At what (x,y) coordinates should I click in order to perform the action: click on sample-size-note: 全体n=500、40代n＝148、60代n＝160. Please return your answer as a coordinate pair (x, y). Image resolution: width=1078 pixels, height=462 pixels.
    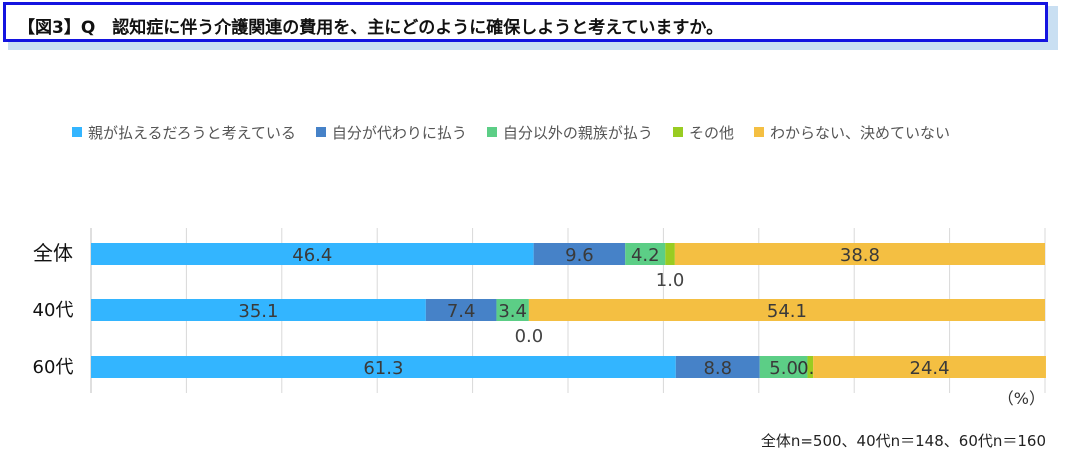
    Looking at the image, I should click on (903, 441).